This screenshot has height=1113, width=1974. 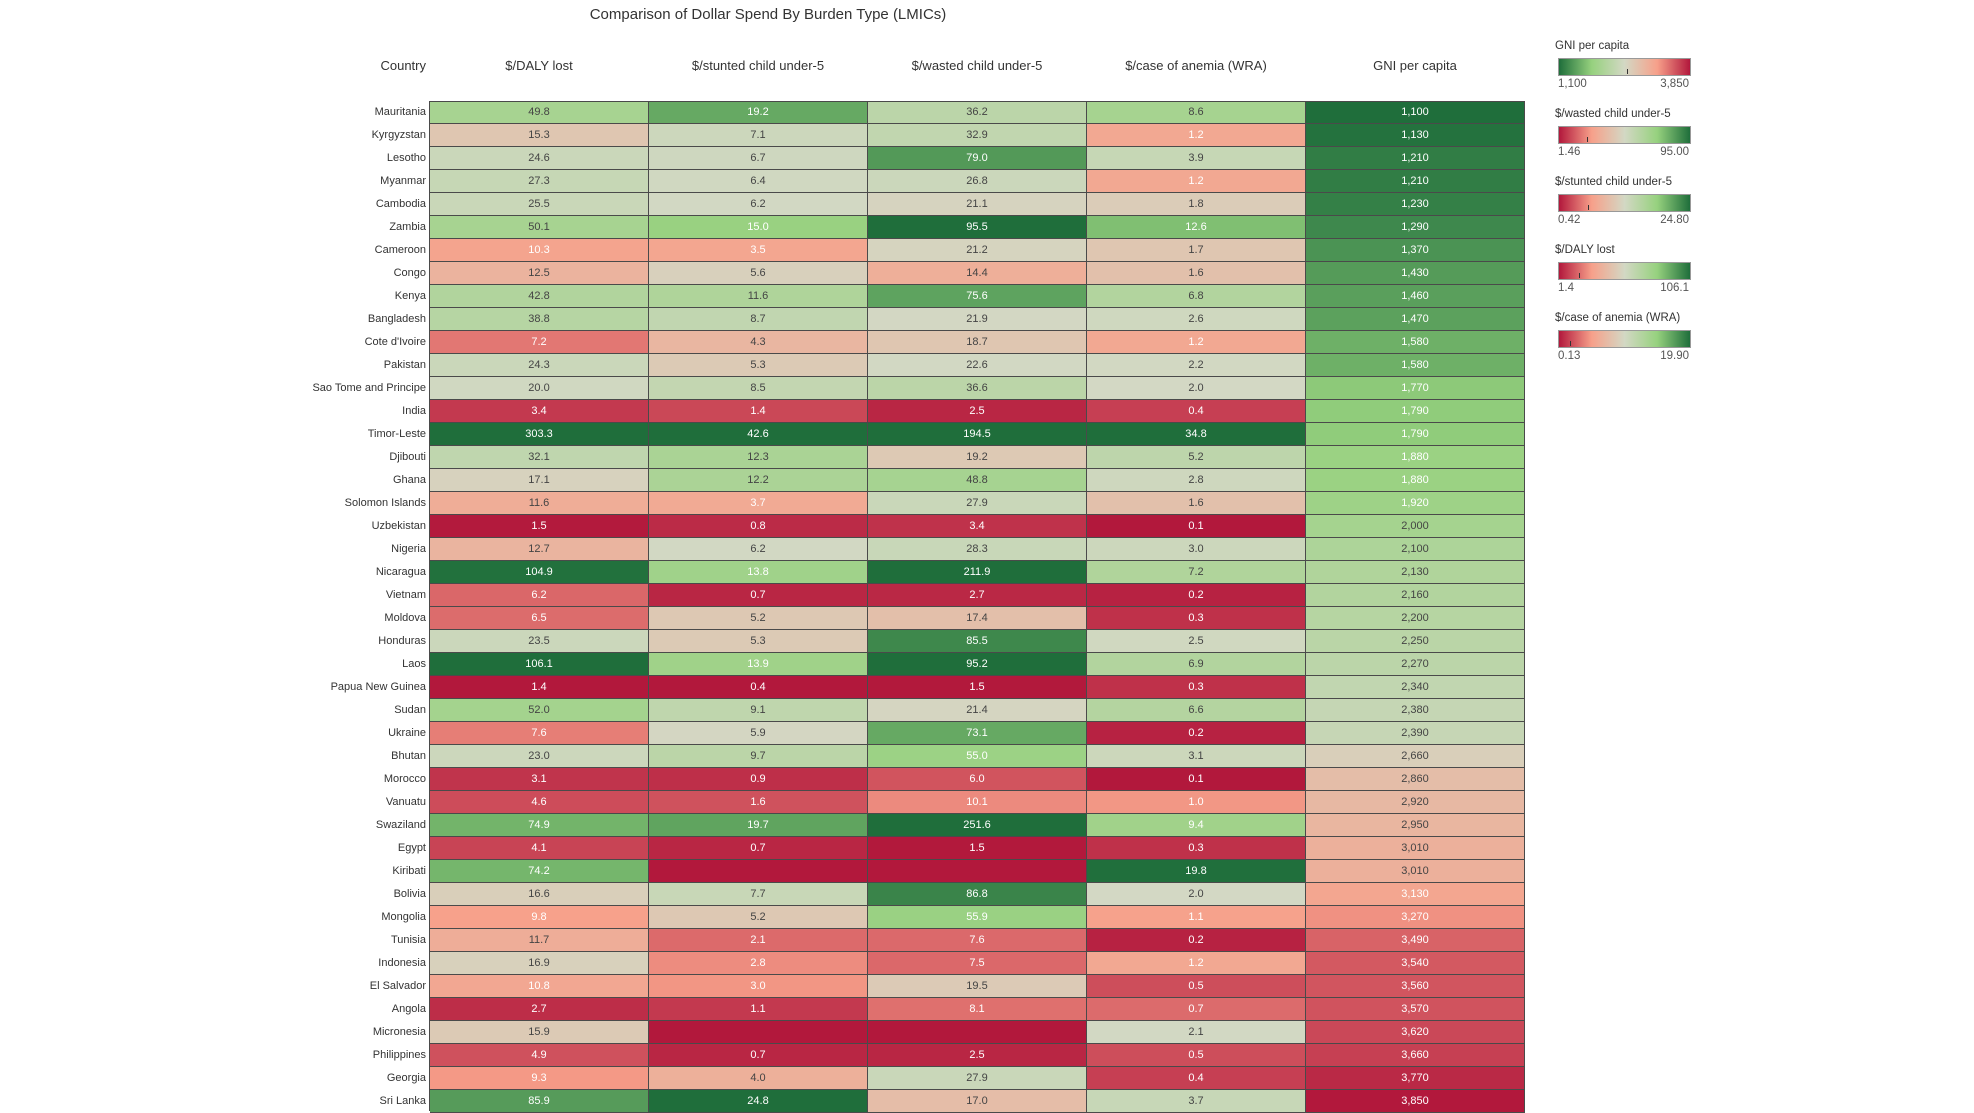 What do you see at coordinates (414, 664) in the screenshot?
I see `country-label: Laos` at bounding box center [414, 664].